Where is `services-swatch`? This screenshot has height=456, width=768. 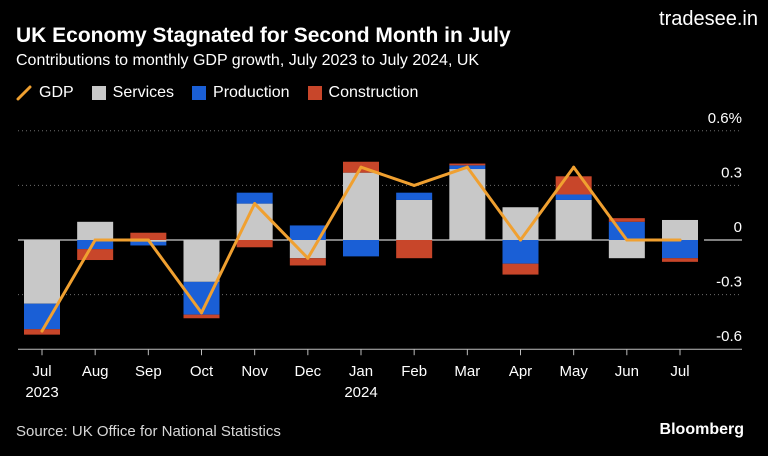
services-swatch is located at coordinates (98, 93).